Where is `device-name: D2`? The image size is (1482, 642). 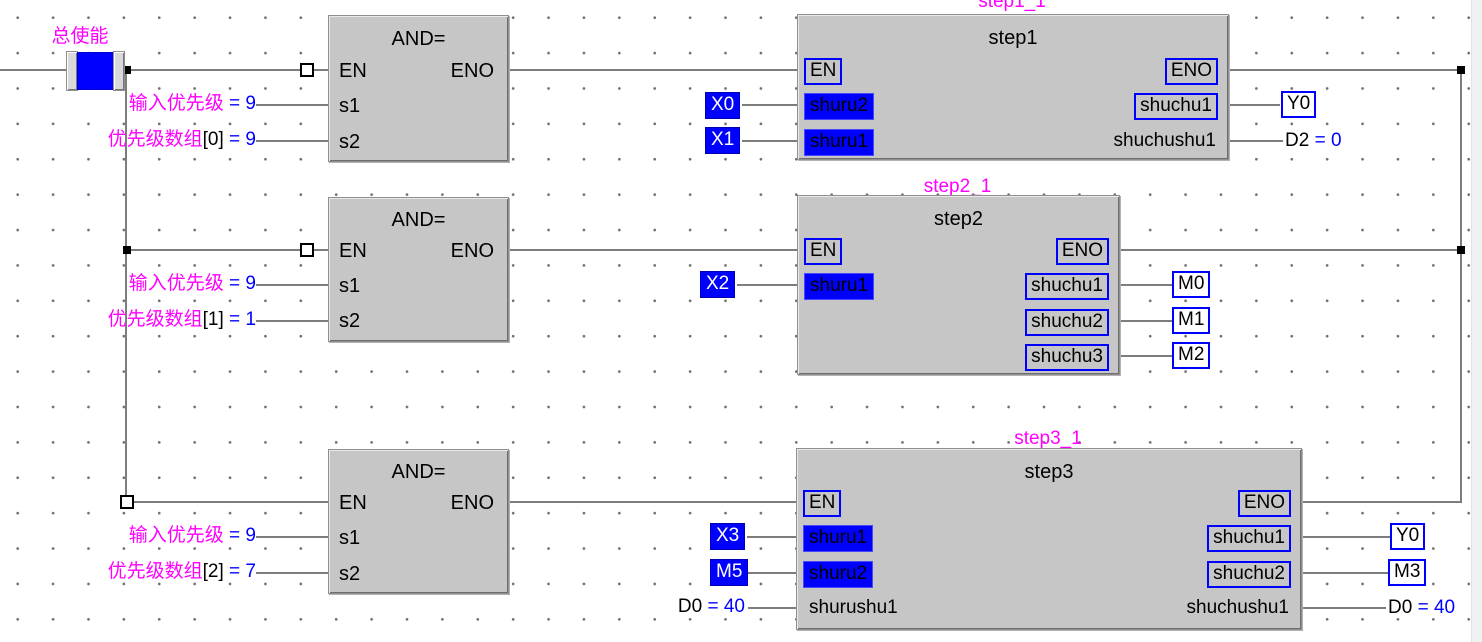 device-name: D2 is located at coordinates (1297, 140).